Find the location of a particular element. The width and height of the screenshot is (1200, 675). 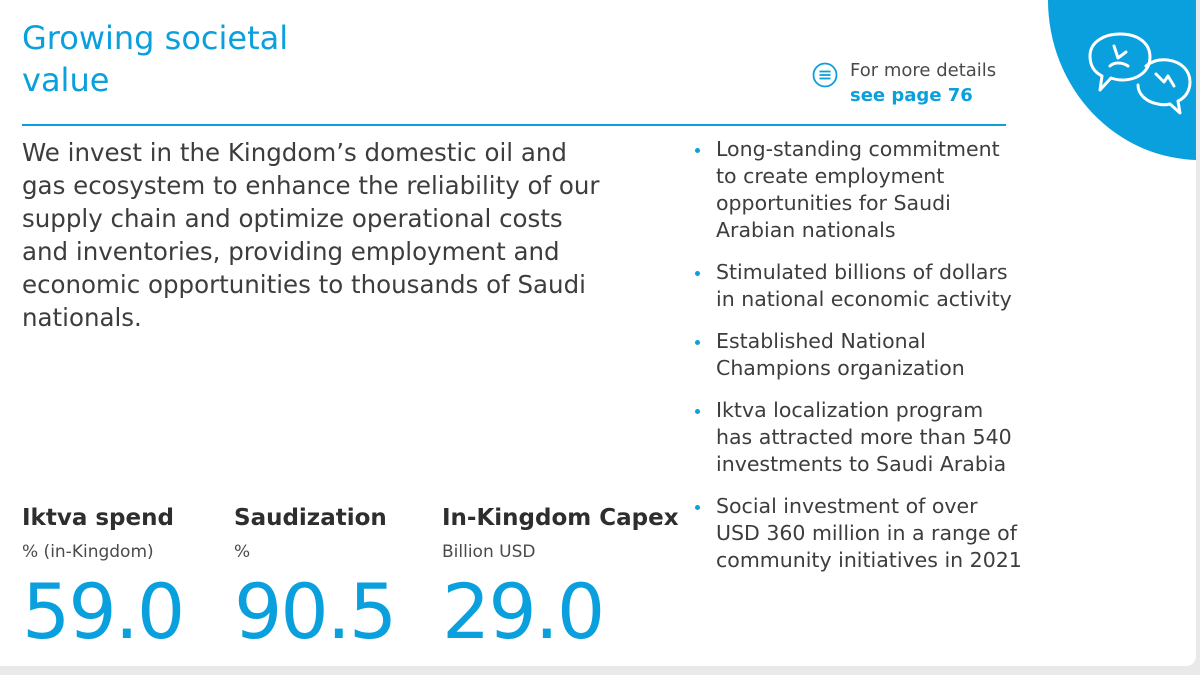

stat-in-kingdom-capex: In-Kingdom Capex Billion USD 29.0 is located at coordinates (560, 576).